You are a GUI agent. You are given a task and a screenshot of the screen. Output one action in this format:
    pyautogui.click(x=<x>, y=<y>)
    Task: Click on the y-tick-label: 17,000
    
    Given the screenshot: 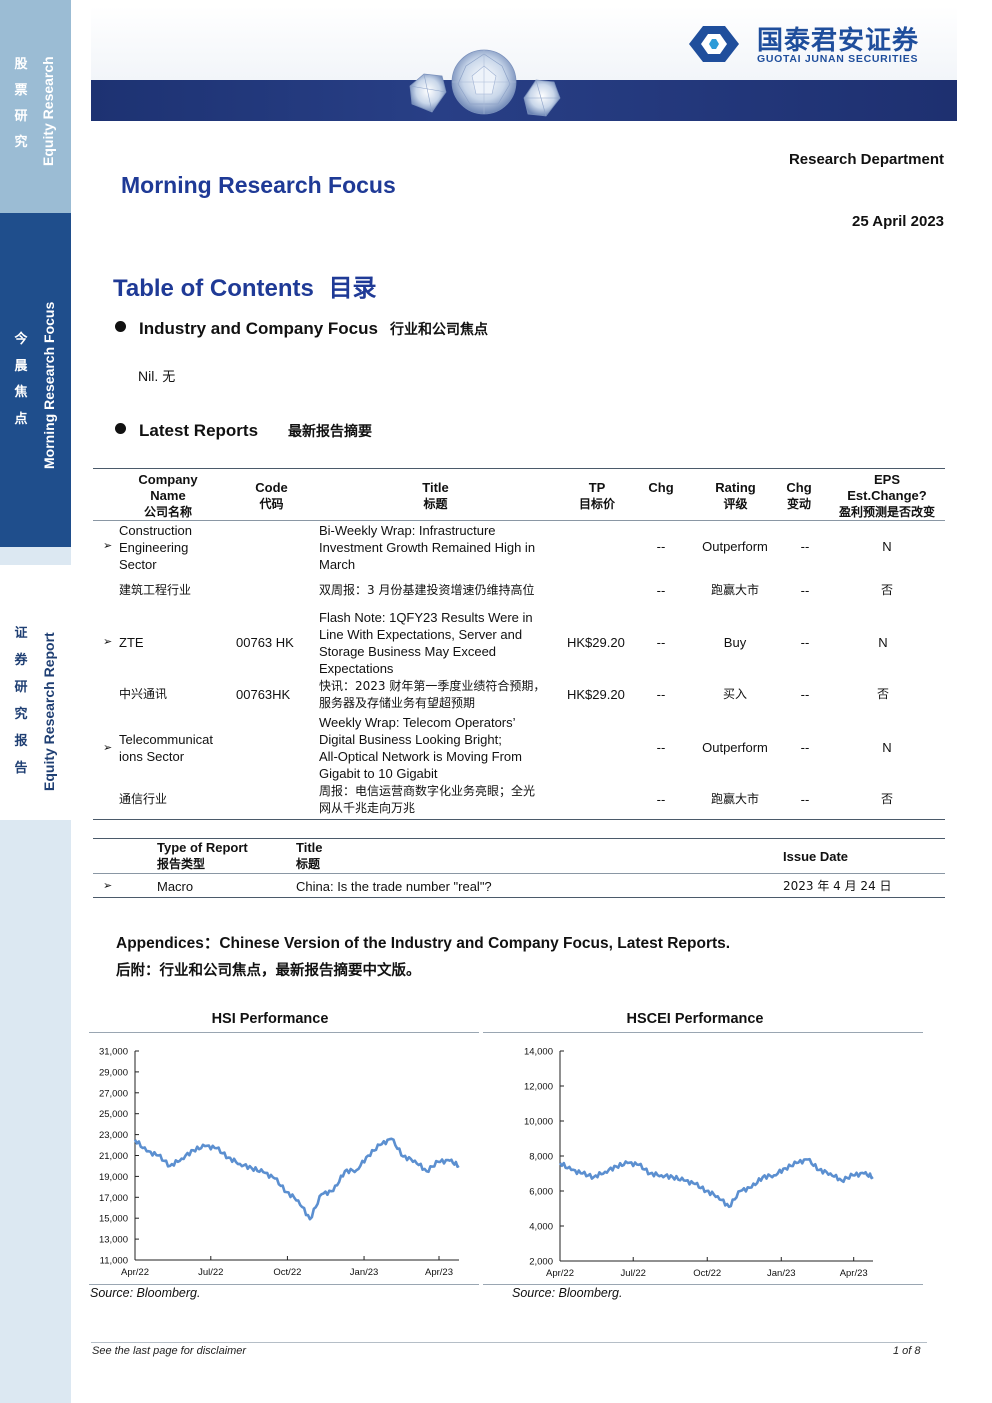 What is the action you would take?
    pyautogui.click(x=113, y=1198)
    